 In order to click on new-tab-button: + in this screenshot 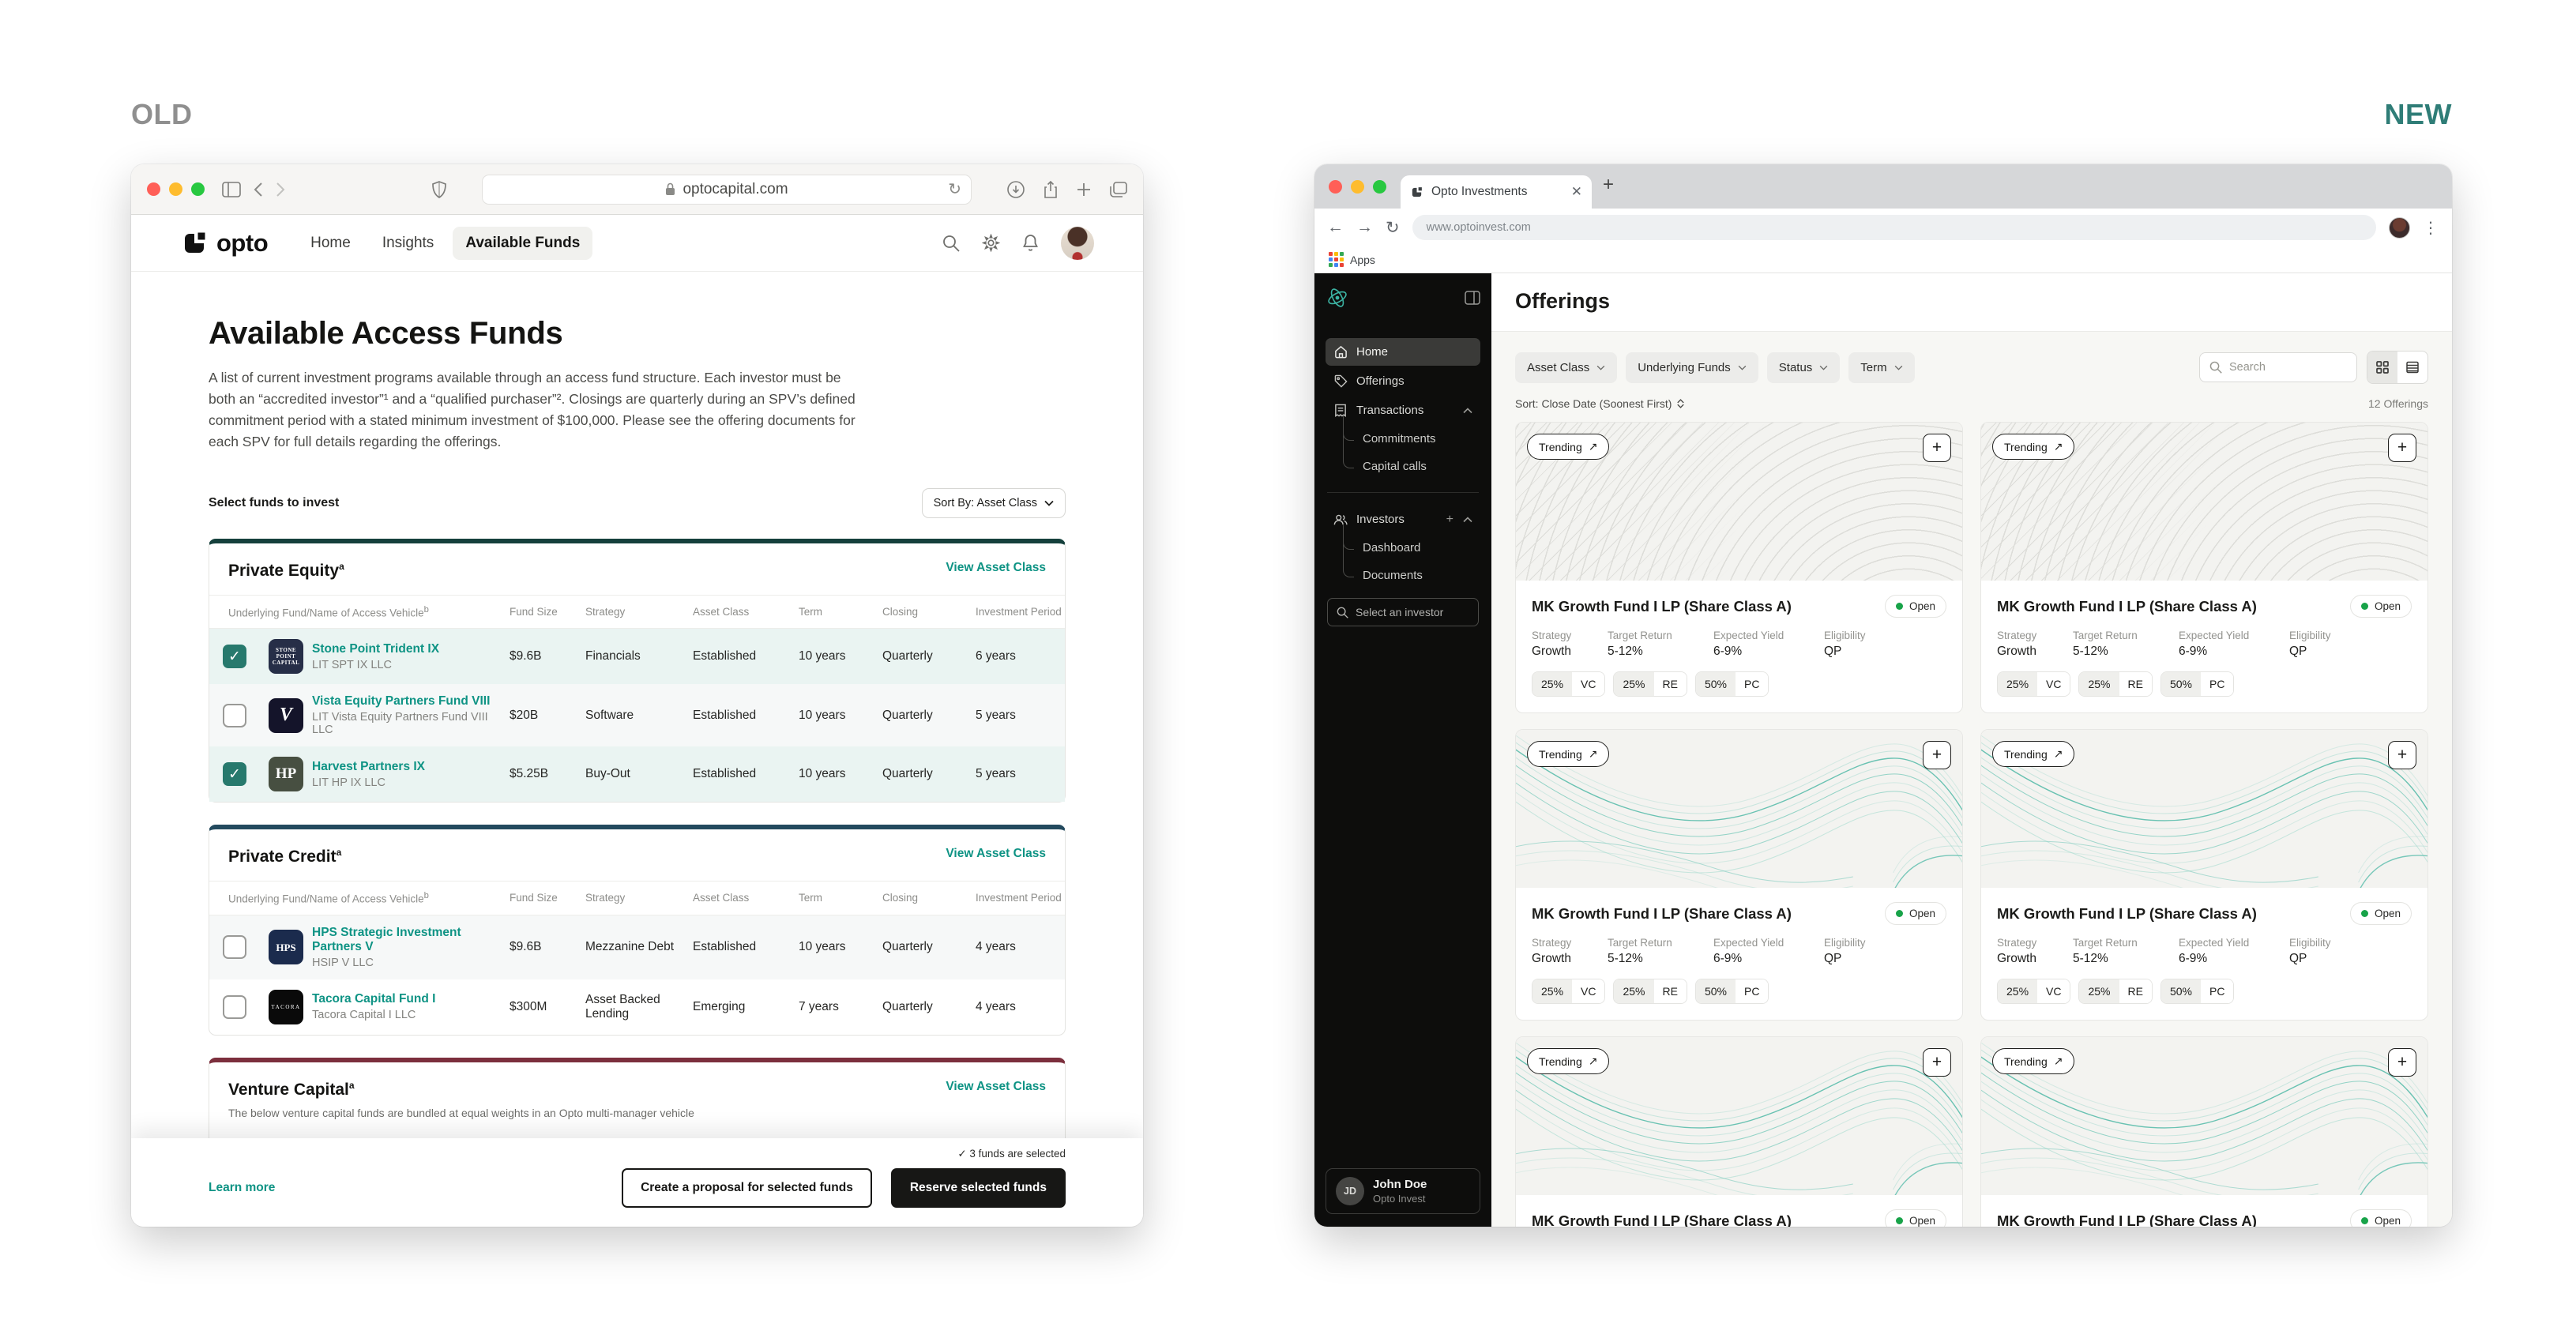, I will do `click(1609, 184)`.